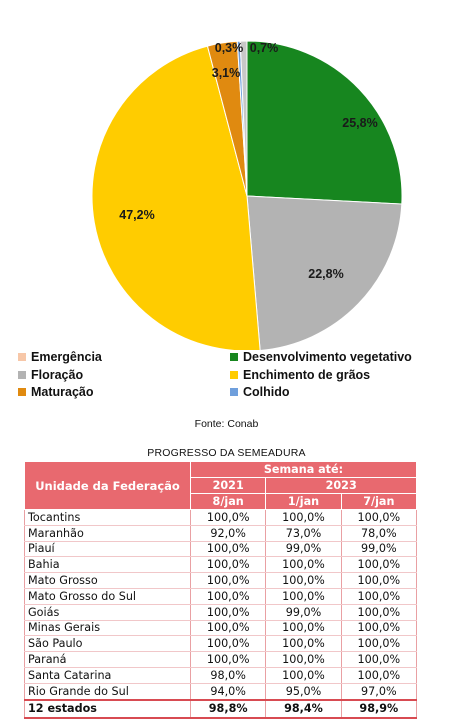 The height and width of the screenshot is (726, 453). Describe the element at coordinates (62, 392) in the screenshot. I see `legend-label: Maturação` at that location.